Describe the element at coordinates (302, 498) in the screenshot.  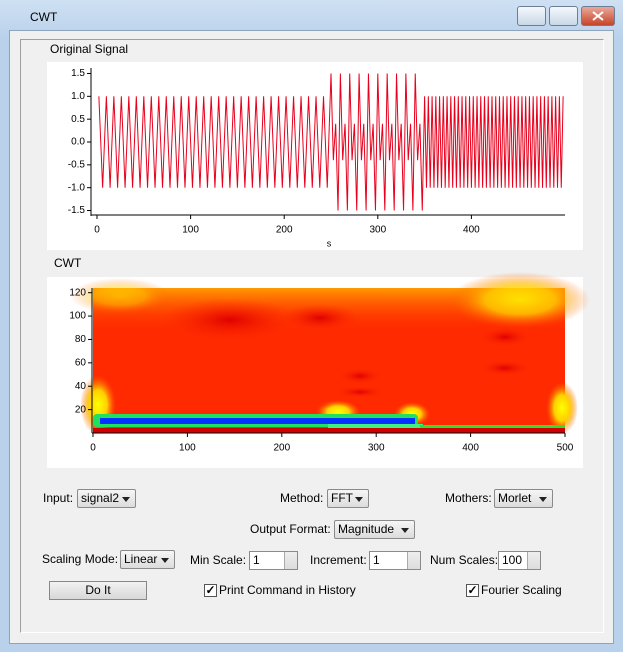
I see `method-label: Method:` at that location.